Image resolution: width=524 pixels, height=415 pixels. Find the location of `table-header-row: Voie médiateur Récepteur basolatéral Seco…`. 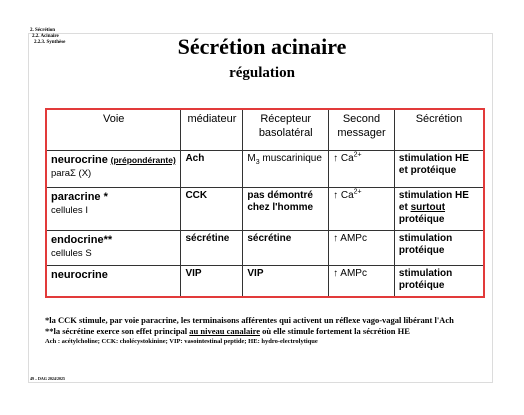

table-header-row: Voie médiateur Récepteur basolatéral Seco… is located at coordinates (265, 129).